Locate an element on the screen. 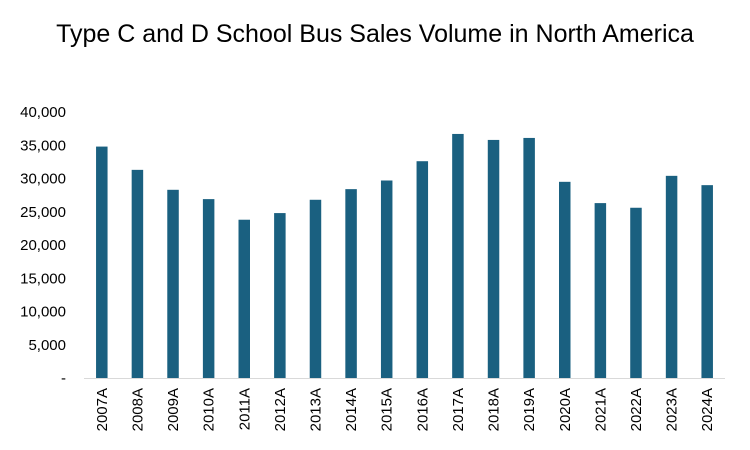 The width and height of the screenshot is (750, 450). y-tick-label: 10,000 is located at coordinates (43, 312).